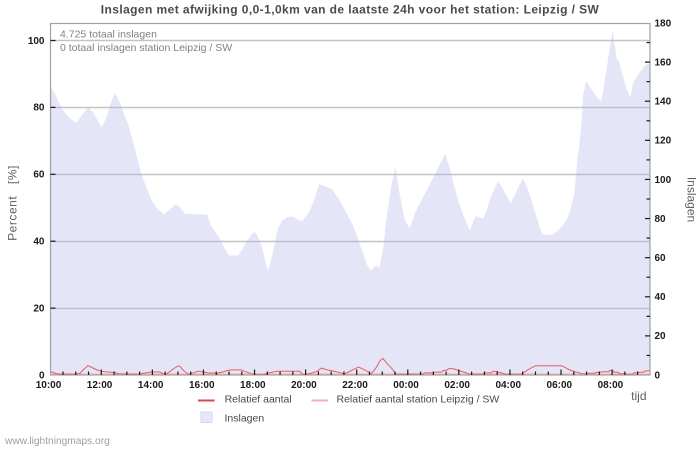  Describe the element at coordinates (202, 385) in the screenshot. I see `svg-text: 16:00` at that location.